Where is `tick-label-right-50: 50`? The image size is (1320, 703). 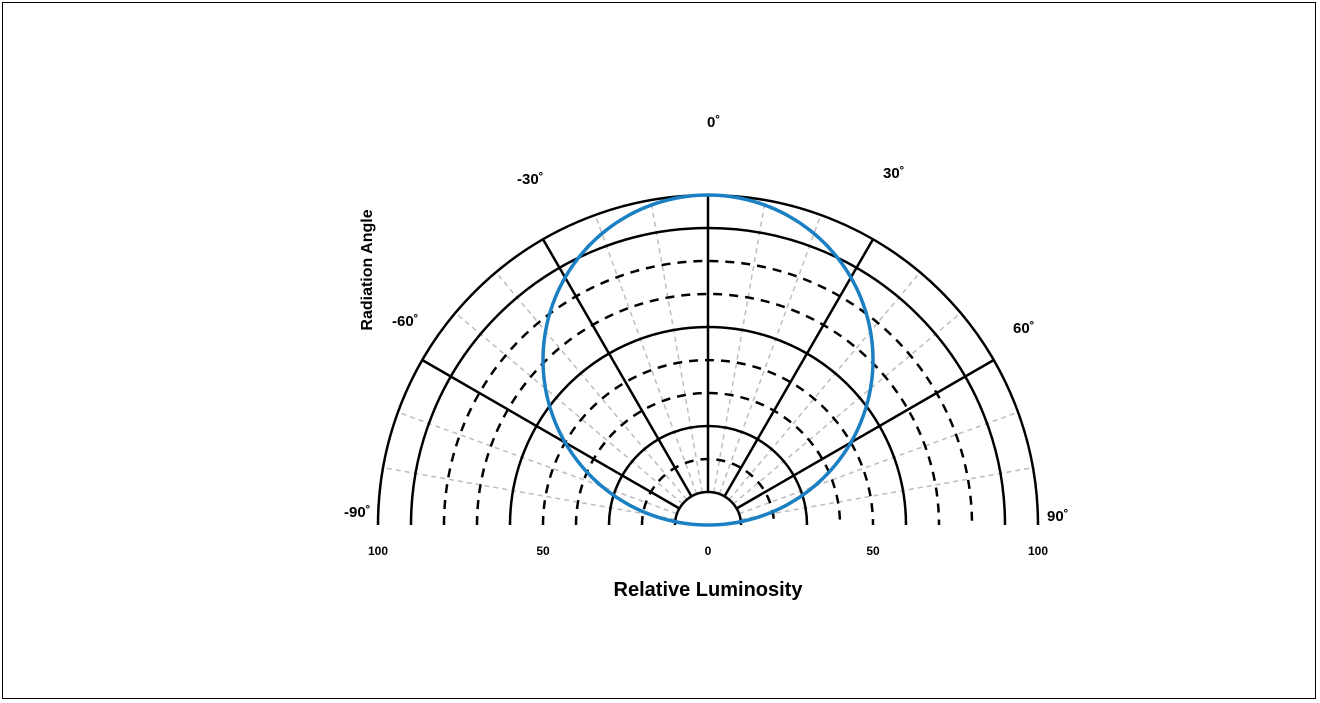
tick-label-right-50: 50 is located at coordinates (873, 551).